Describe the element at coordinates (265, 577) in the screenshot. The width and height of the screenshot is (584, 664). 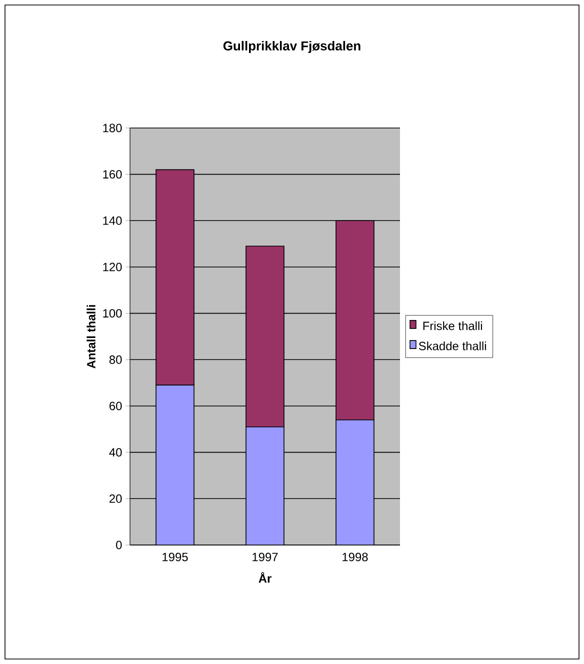
I see `x-axis-title: År` at that location.